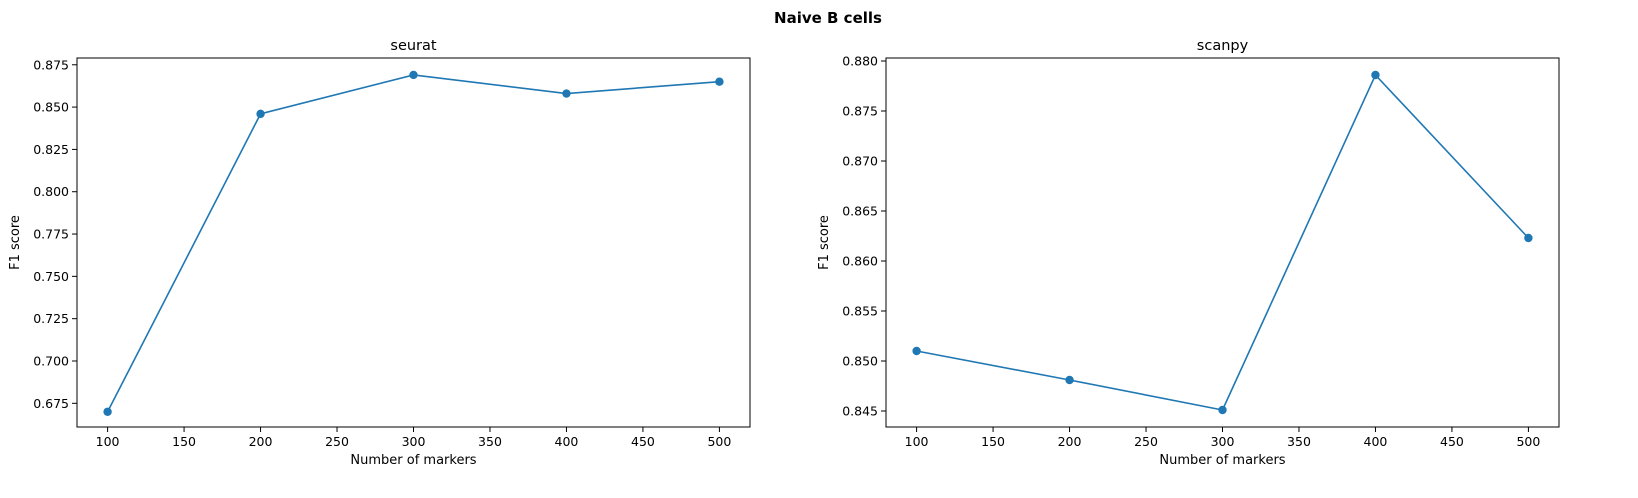  What do you see at coordinates (1528, 441) in the screenshot?
I see `scanpy-x-tick-label: 500` at bounding box center [1528, 441].